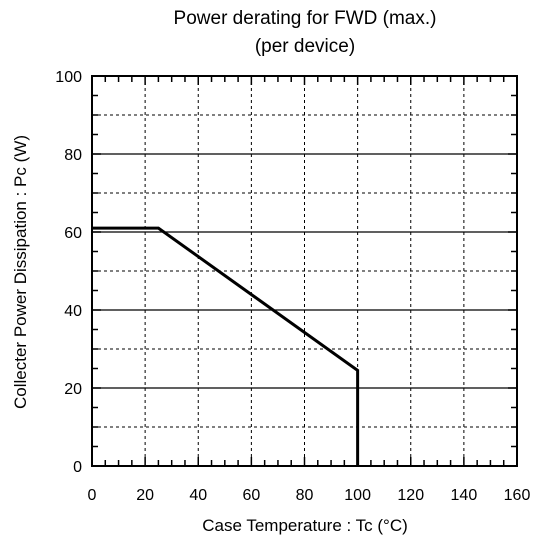 The width and height of the screenshot is (539, 547). Describe the element at coordinates (464, 495) in the screenshot. I see `x-tick-label: 140` at that location.